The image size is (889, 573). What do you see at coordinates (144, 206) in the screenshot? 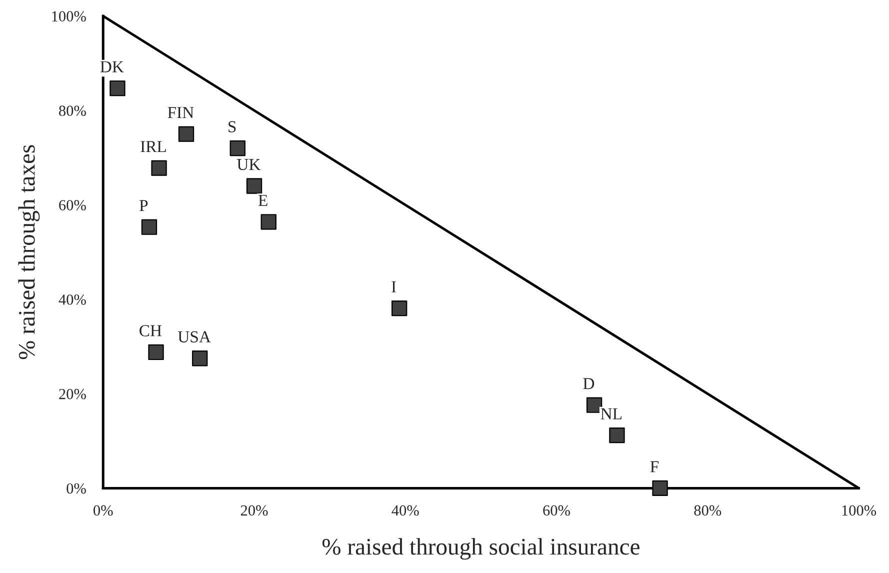
I see `annotation: P` at bounding box center [144, 206].